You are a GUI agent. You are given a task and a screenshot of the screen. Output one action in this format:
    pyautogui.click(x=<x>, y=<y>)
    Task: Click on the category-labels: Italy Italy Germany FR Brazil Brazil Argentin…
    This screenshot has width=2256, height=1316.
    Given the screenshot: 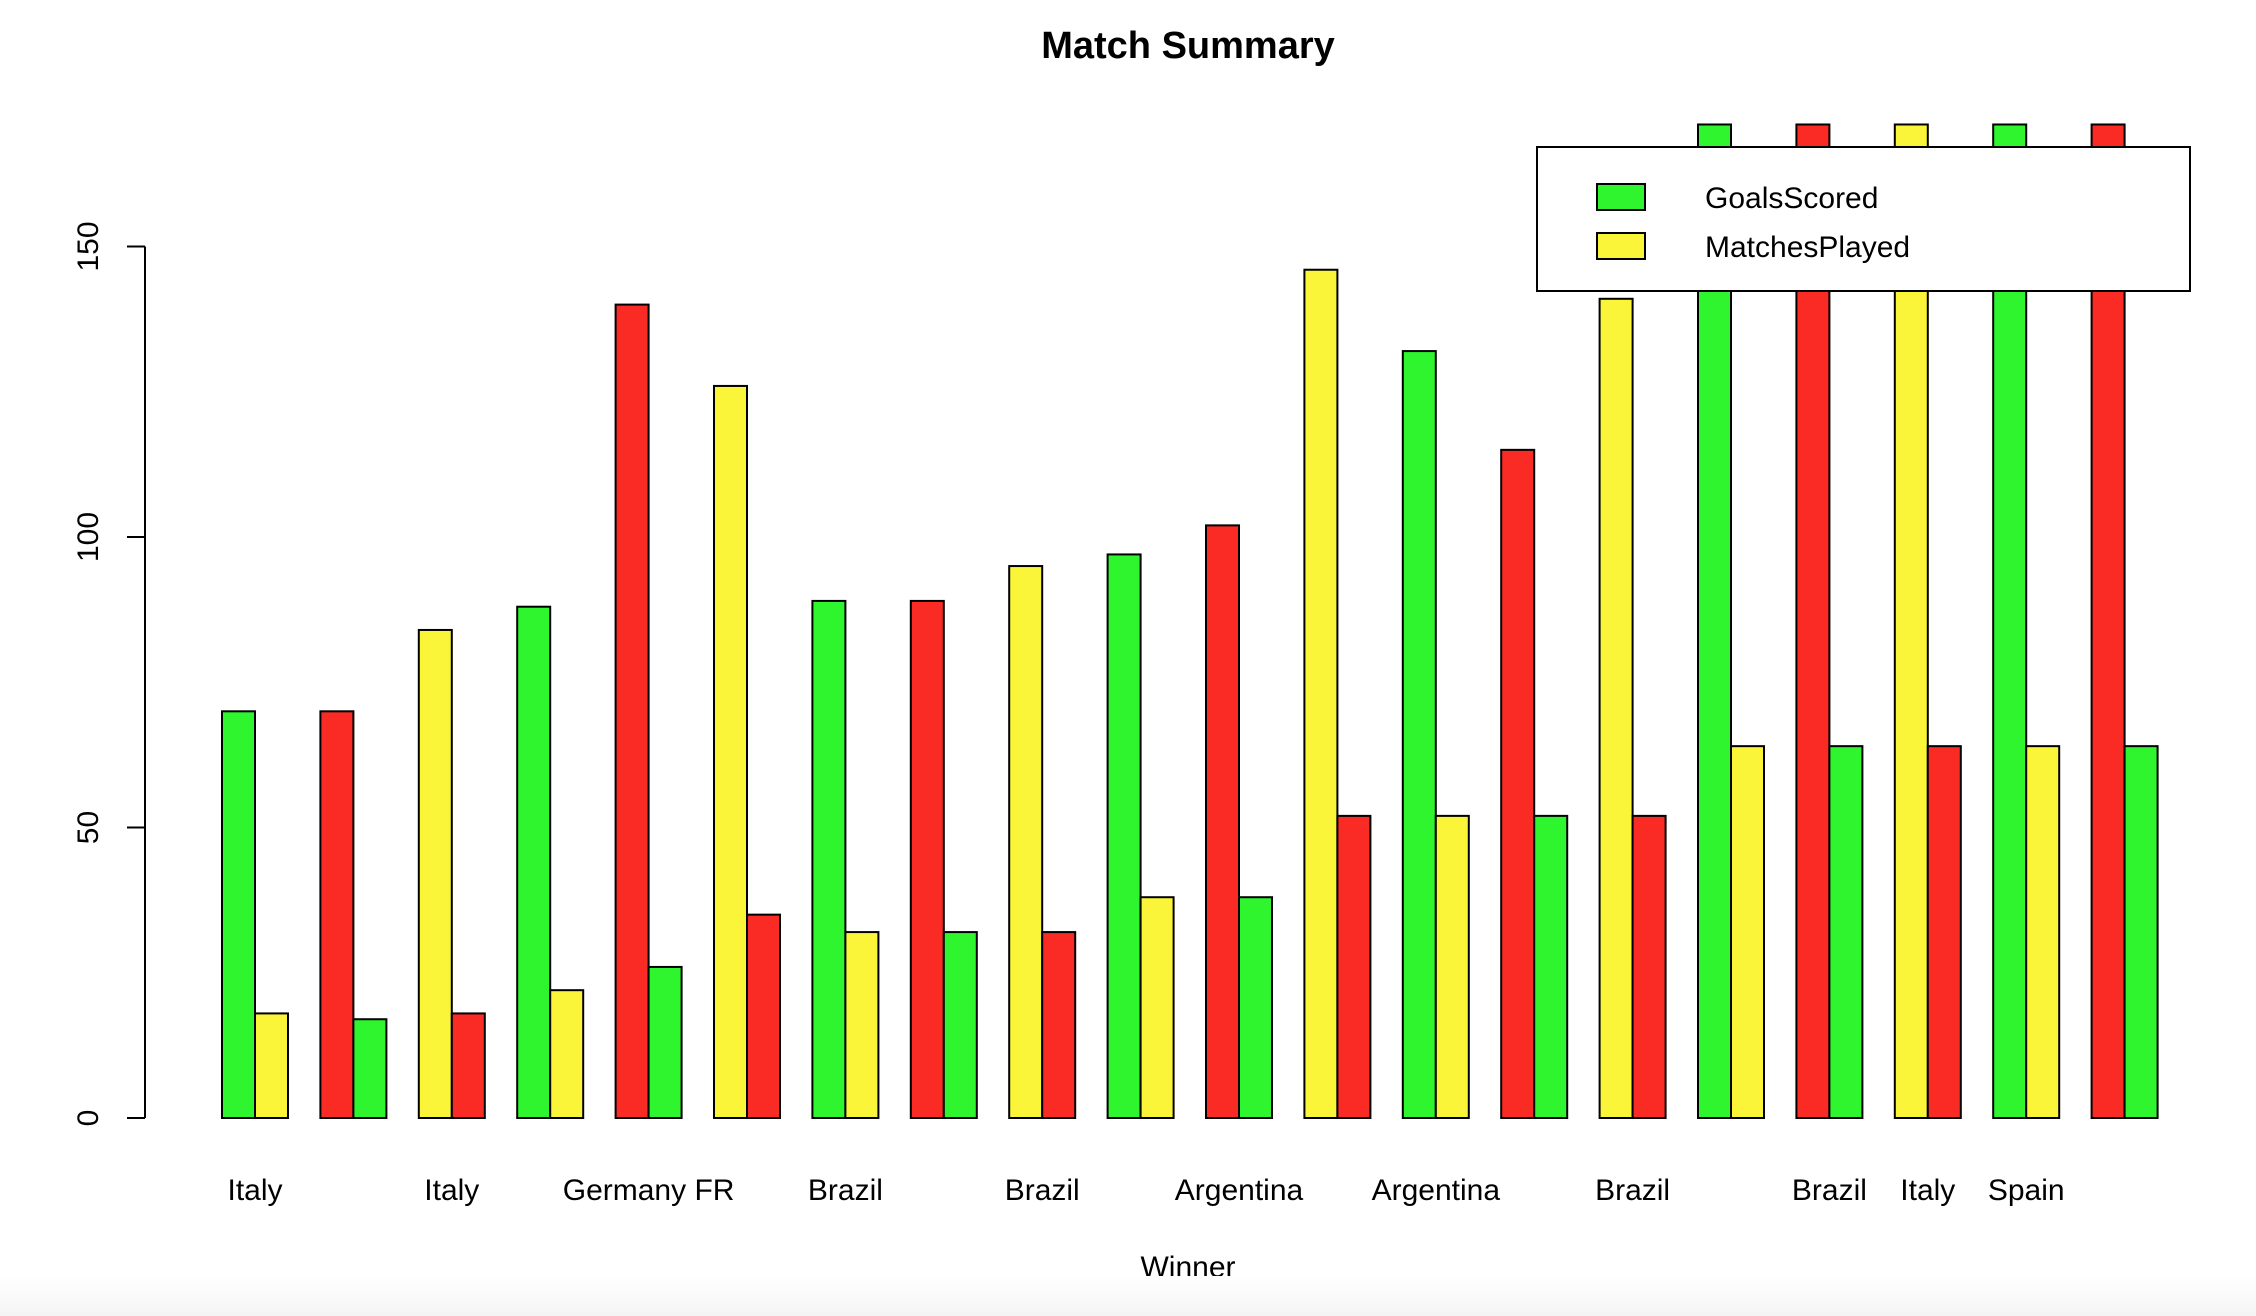 What is the action you would take?
    pyautogui.click(x=1145, y=1190)
    